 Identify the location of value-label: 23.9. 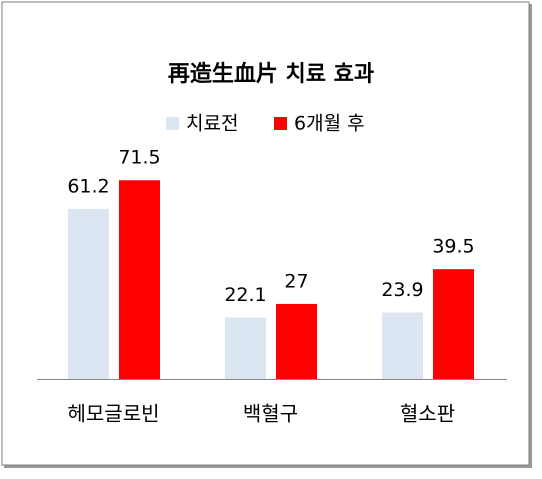
(402, 290).